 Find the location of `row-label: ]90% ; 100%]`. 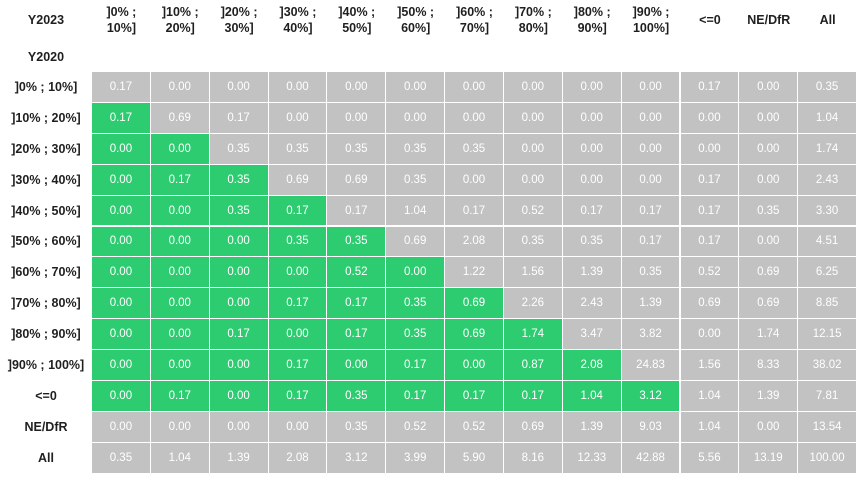

row-label: ]90% ; 100%] is located at coordinates (46, 365).